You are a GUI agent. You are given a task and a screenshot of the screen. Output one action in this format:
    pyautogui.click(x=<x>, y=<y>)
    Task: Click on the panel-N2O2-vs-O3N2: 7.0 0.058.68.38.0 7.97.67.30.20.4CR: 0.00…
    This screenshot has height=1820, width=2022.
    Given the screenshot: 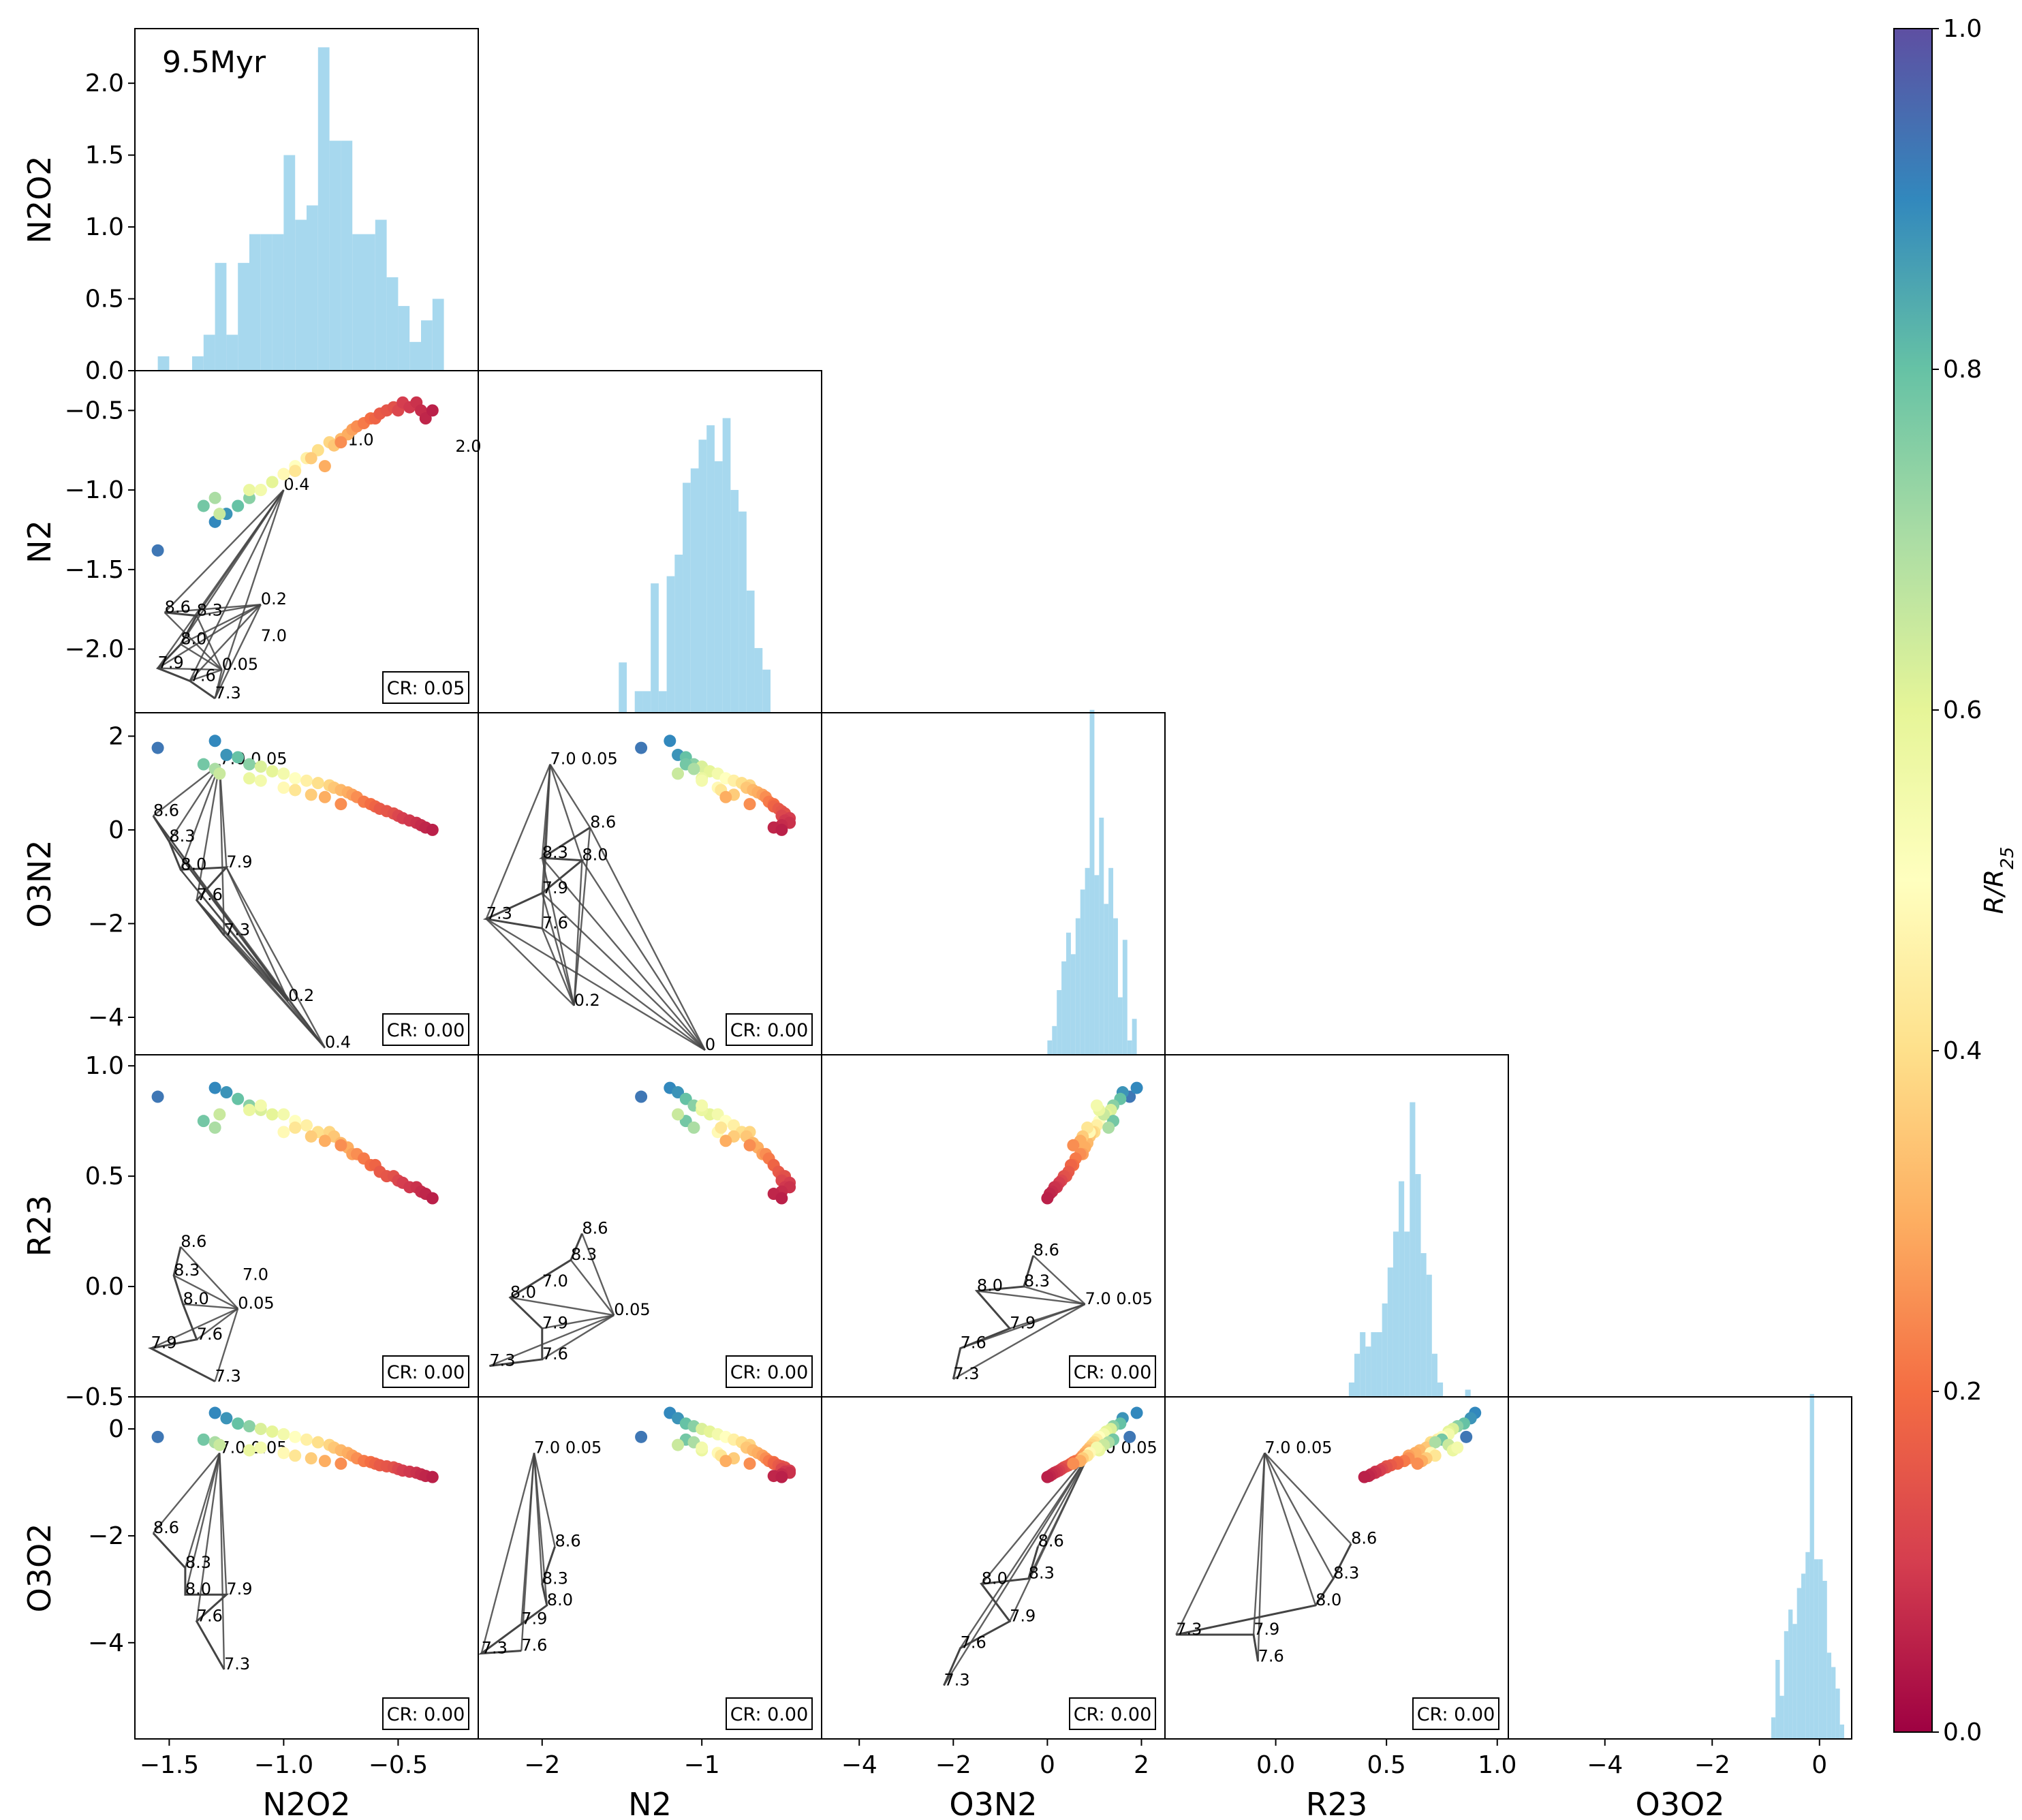 What is the action you would take?
    pyautogui.click(x=250, y=883)
    